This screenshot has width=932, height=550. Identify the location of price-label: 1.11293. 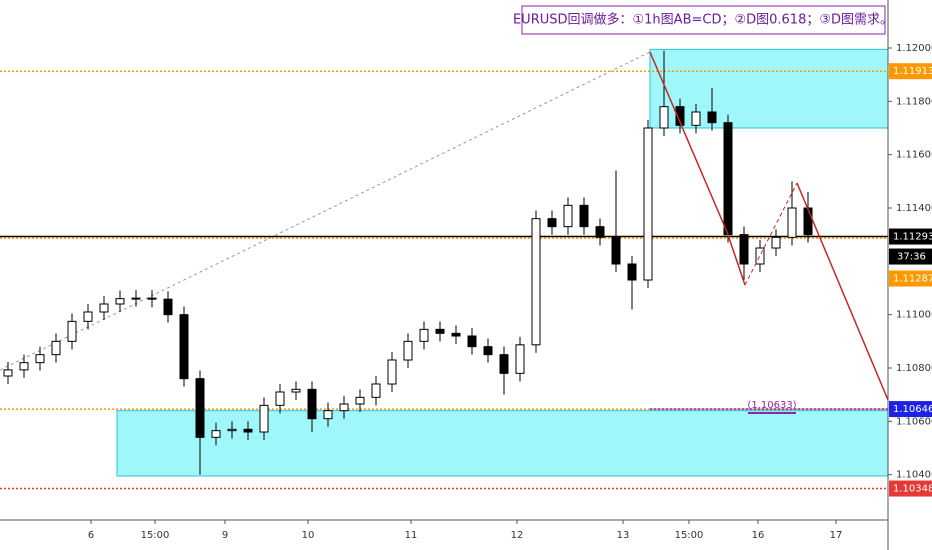
(912, 237).